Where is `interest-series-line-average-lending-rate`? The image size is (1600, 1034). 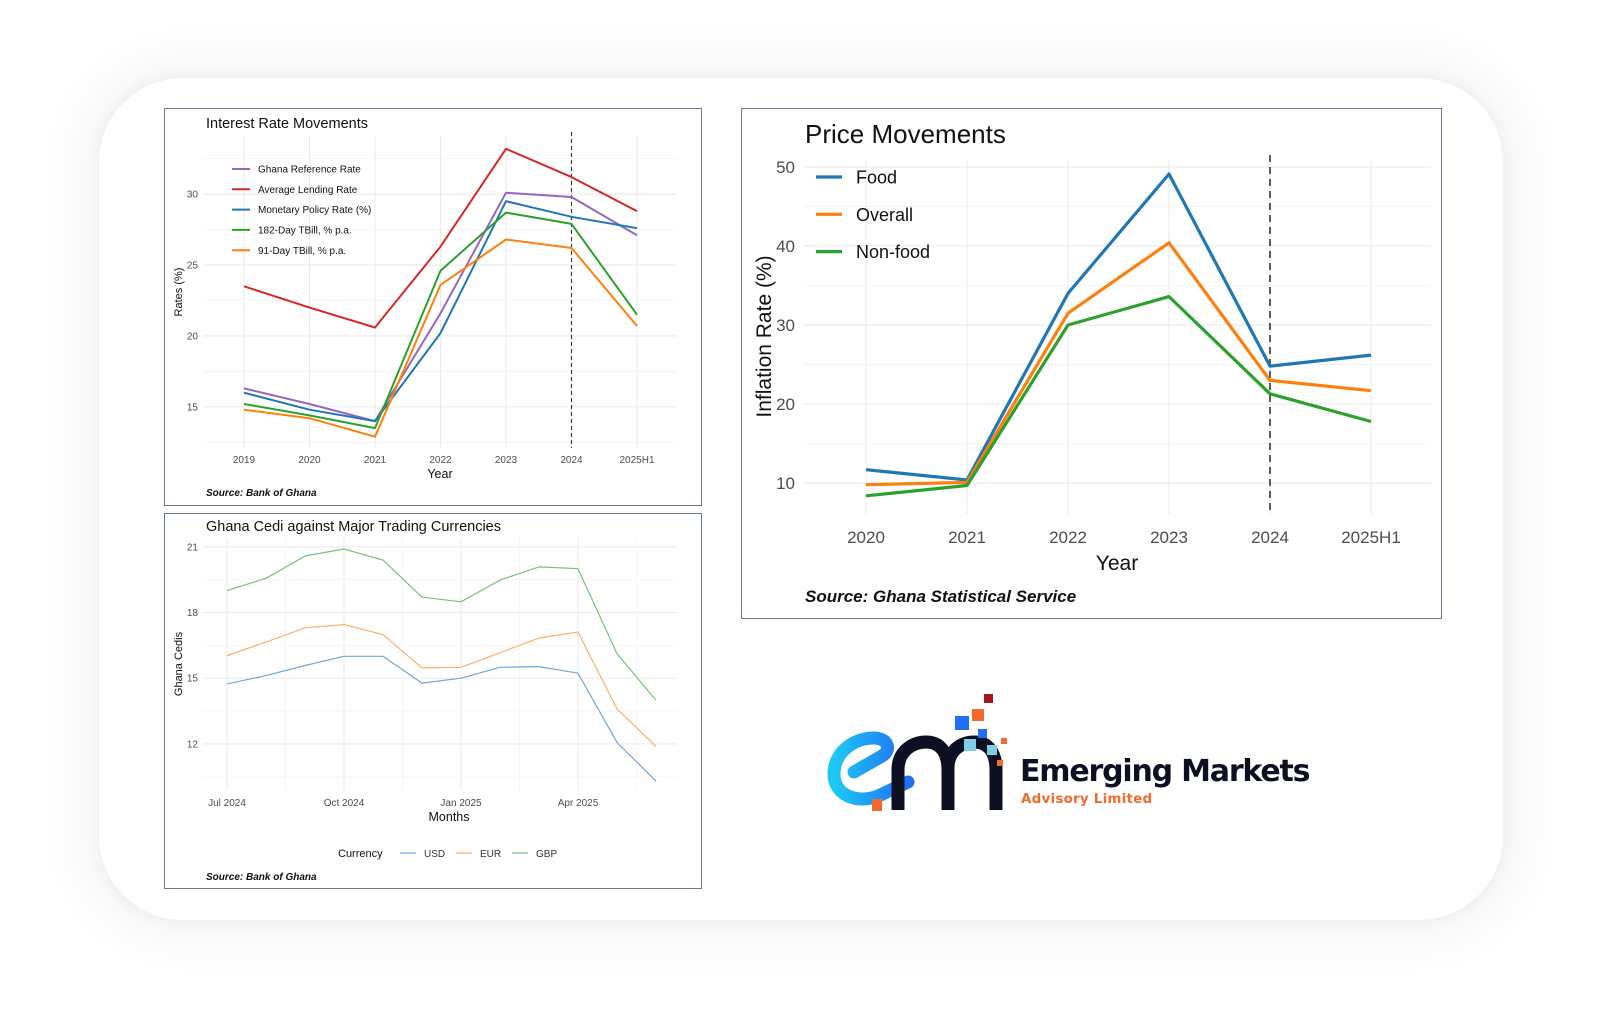 interest-series-line-average-lending-rate is located at coordinates (440, 238).